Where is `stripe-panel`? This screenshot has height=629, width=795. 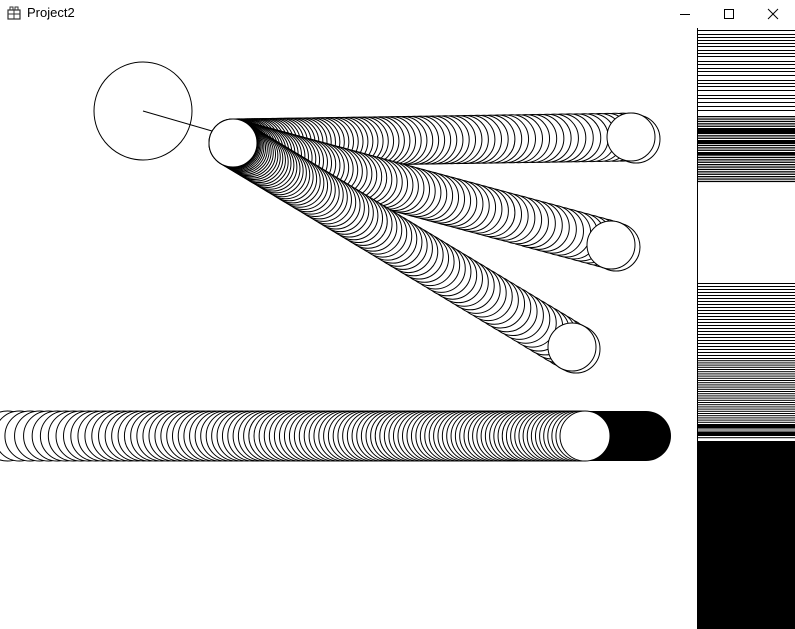
stripe-panel is located at coordinates (746, 328).